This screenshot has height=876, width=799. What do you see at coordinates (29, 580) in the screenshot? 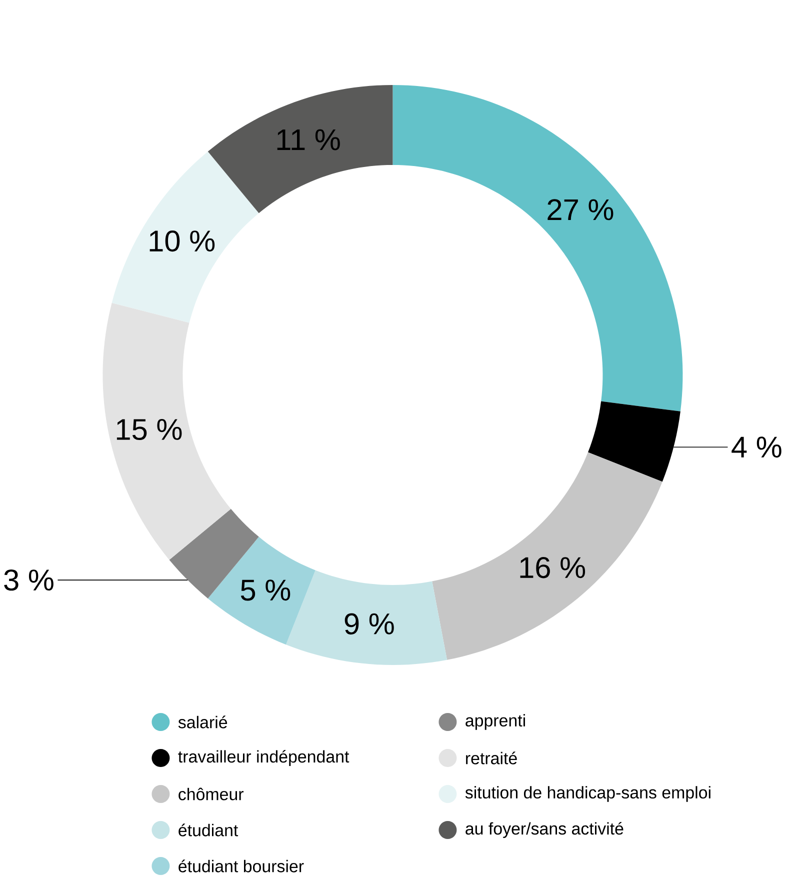
I see `data-label: 3 %` at bounding box center [29, 580].